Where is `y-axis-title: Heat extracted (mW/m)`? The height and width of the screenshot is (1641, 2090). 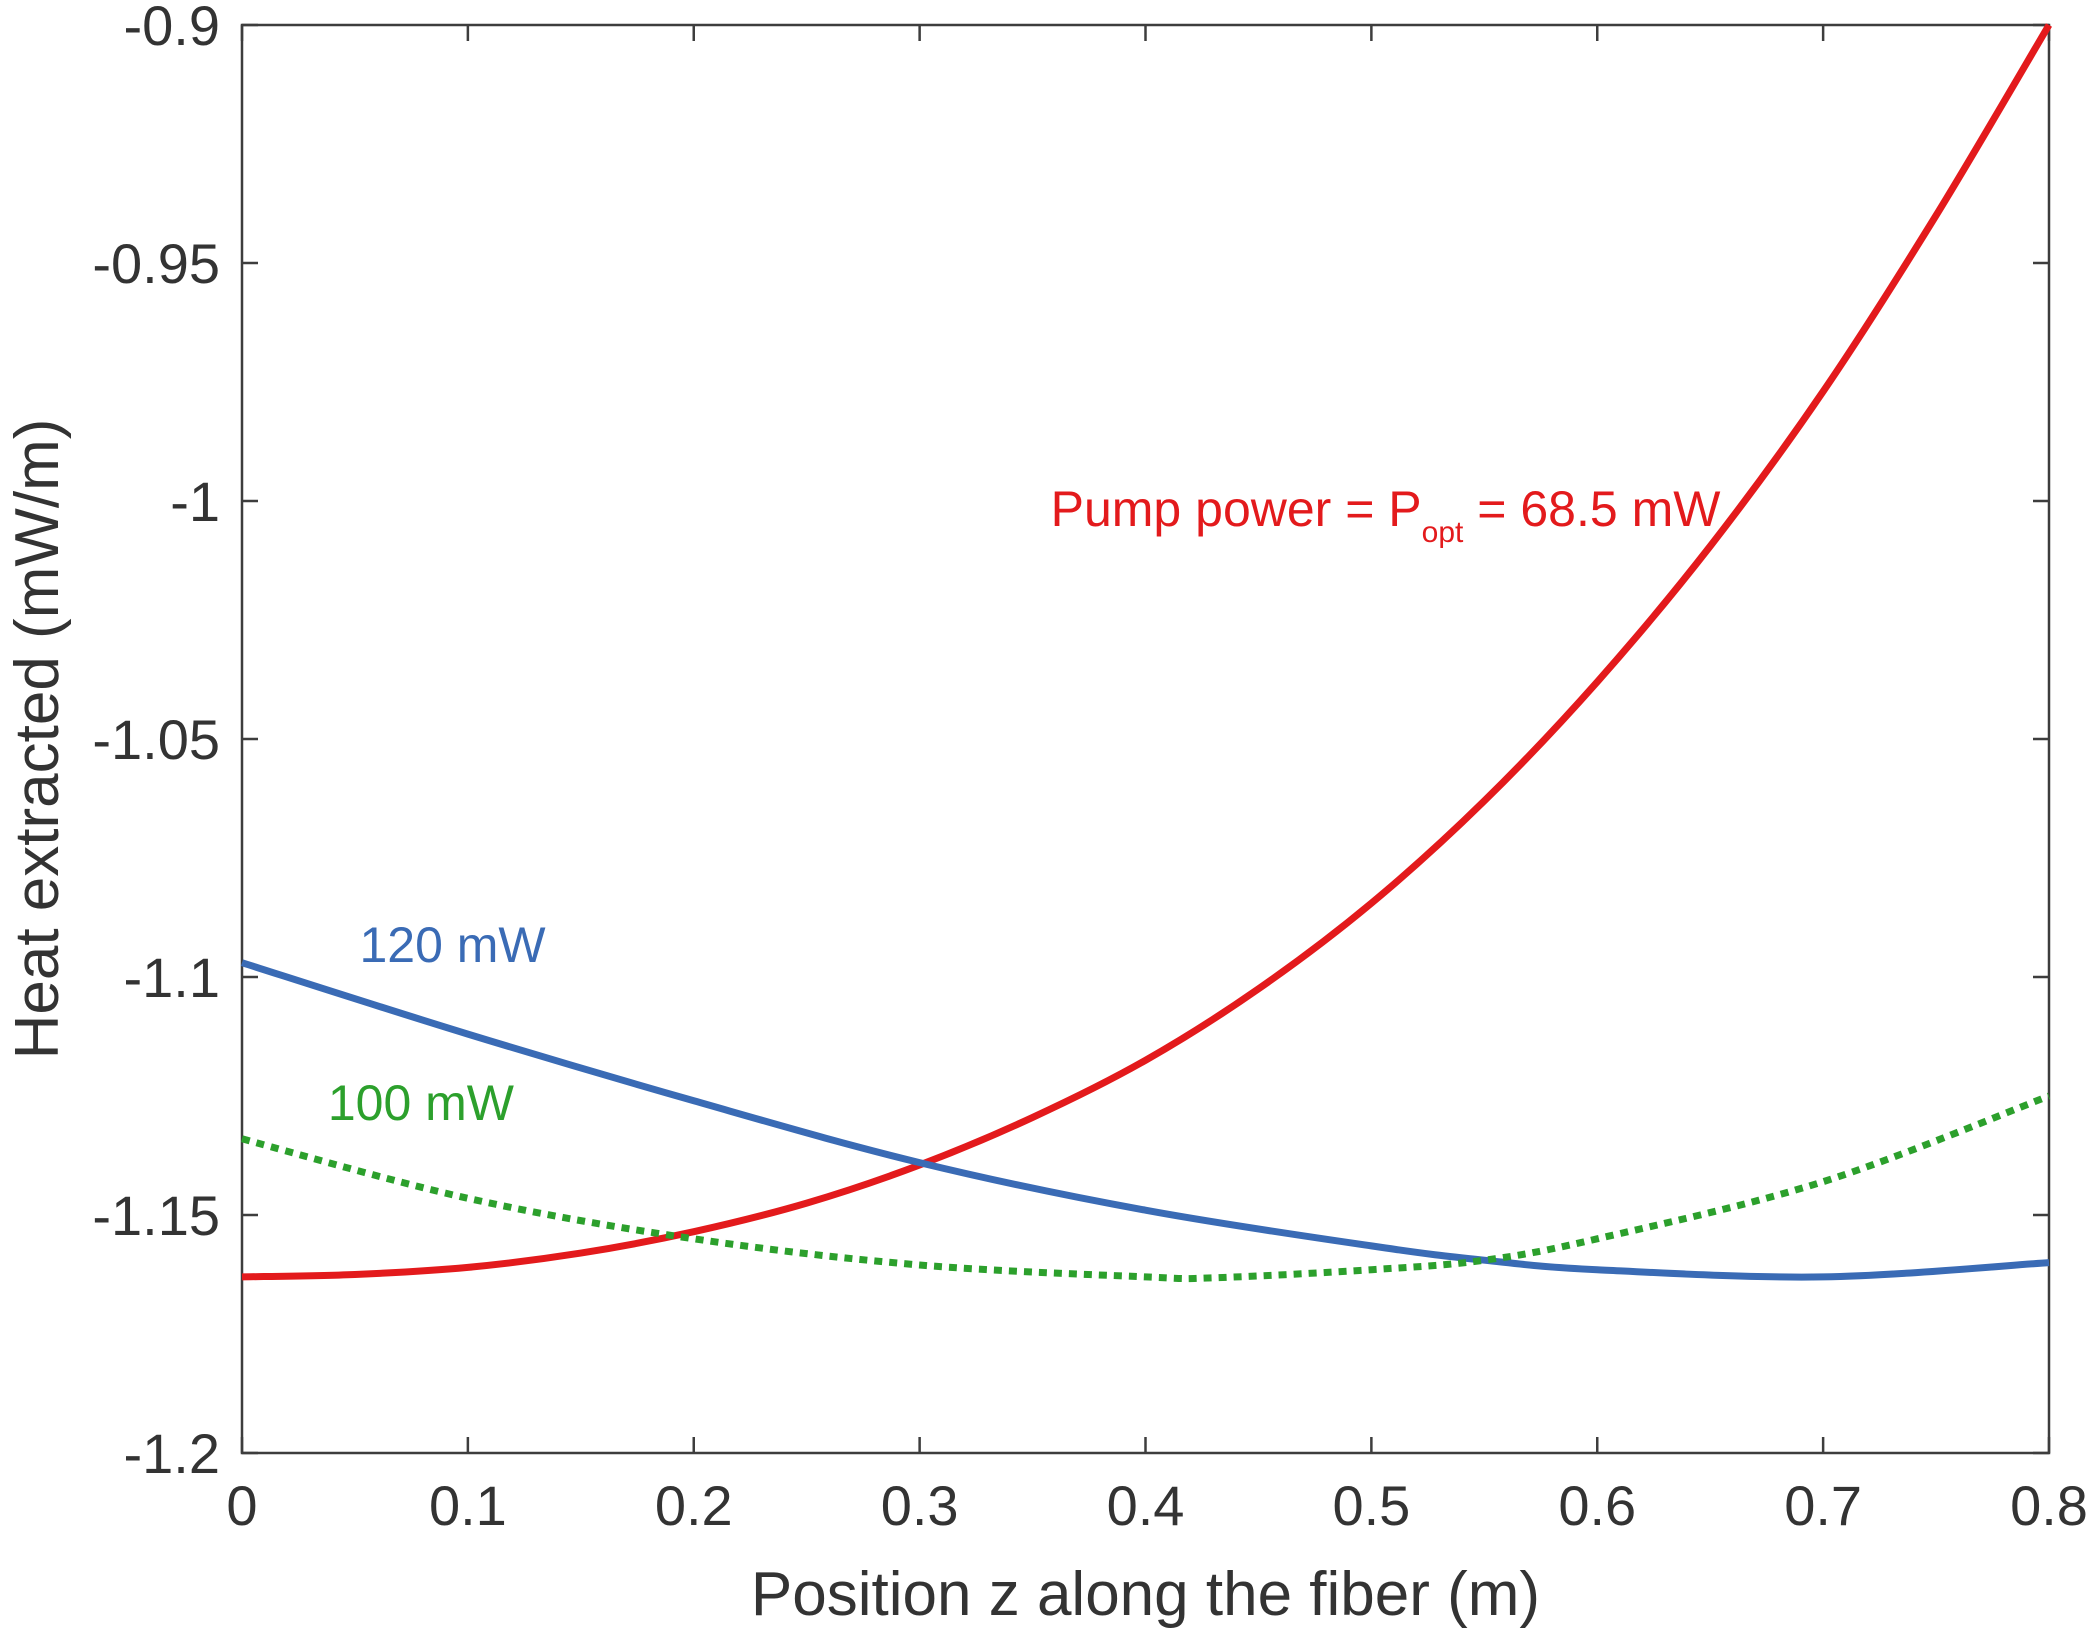
y-axis-title: Heat extracted (mW/m) is located at coordinates (37, 739).